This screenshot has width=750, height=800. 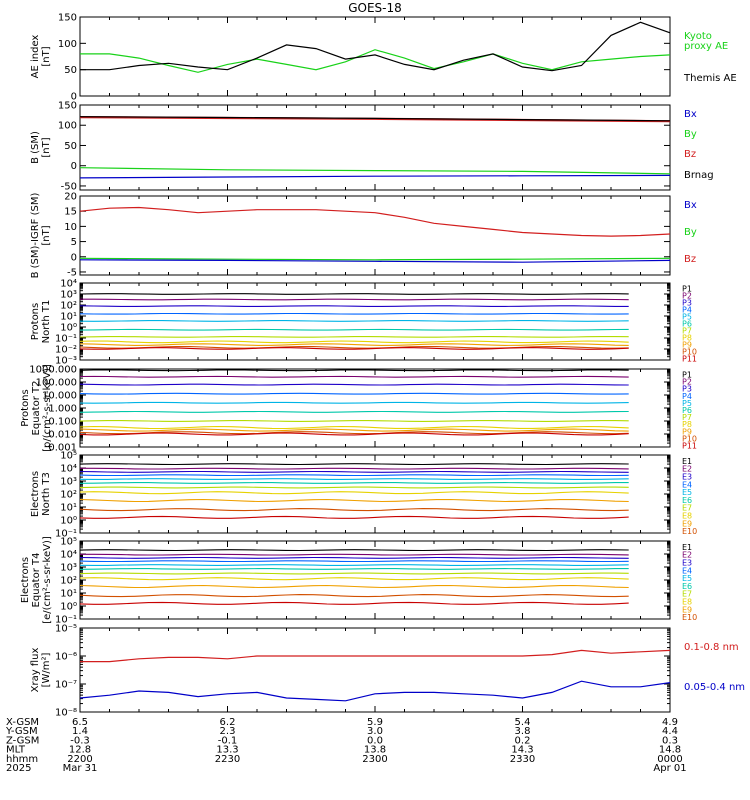 What do you see at coordinates (374, 759) in the screenshot?
I see `footer-value: 2300` at bounding box center [374, 759].